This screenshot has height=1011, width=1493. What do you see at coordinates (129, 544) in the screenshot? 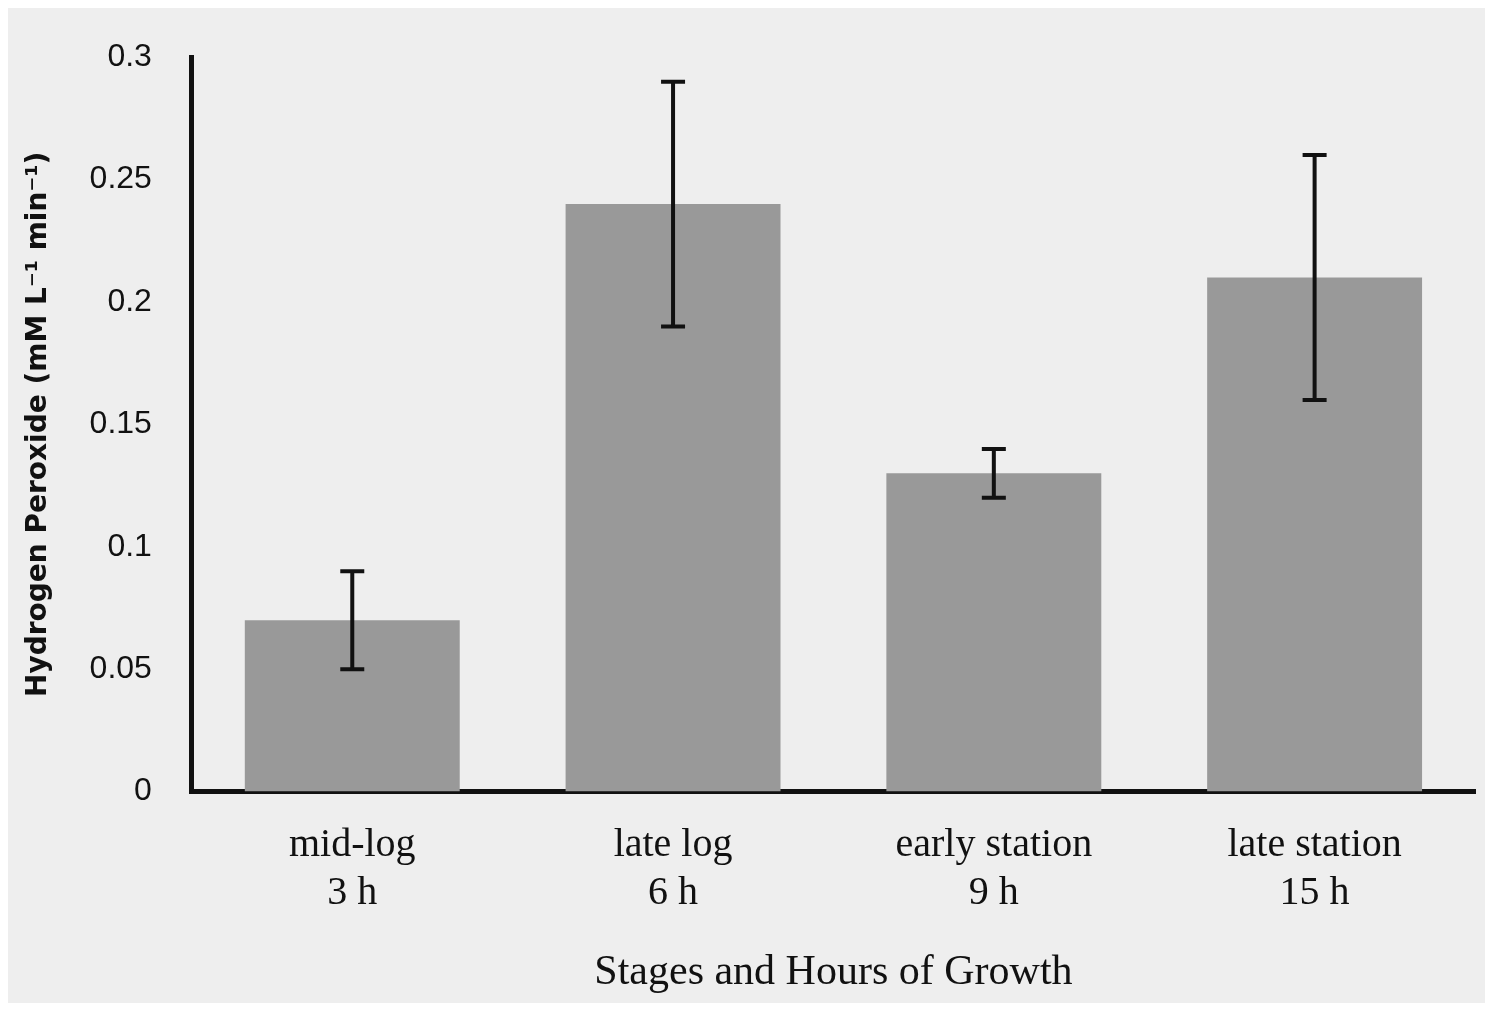
I see `y-tick-label: 0.1` at bounding box center [129, 544].